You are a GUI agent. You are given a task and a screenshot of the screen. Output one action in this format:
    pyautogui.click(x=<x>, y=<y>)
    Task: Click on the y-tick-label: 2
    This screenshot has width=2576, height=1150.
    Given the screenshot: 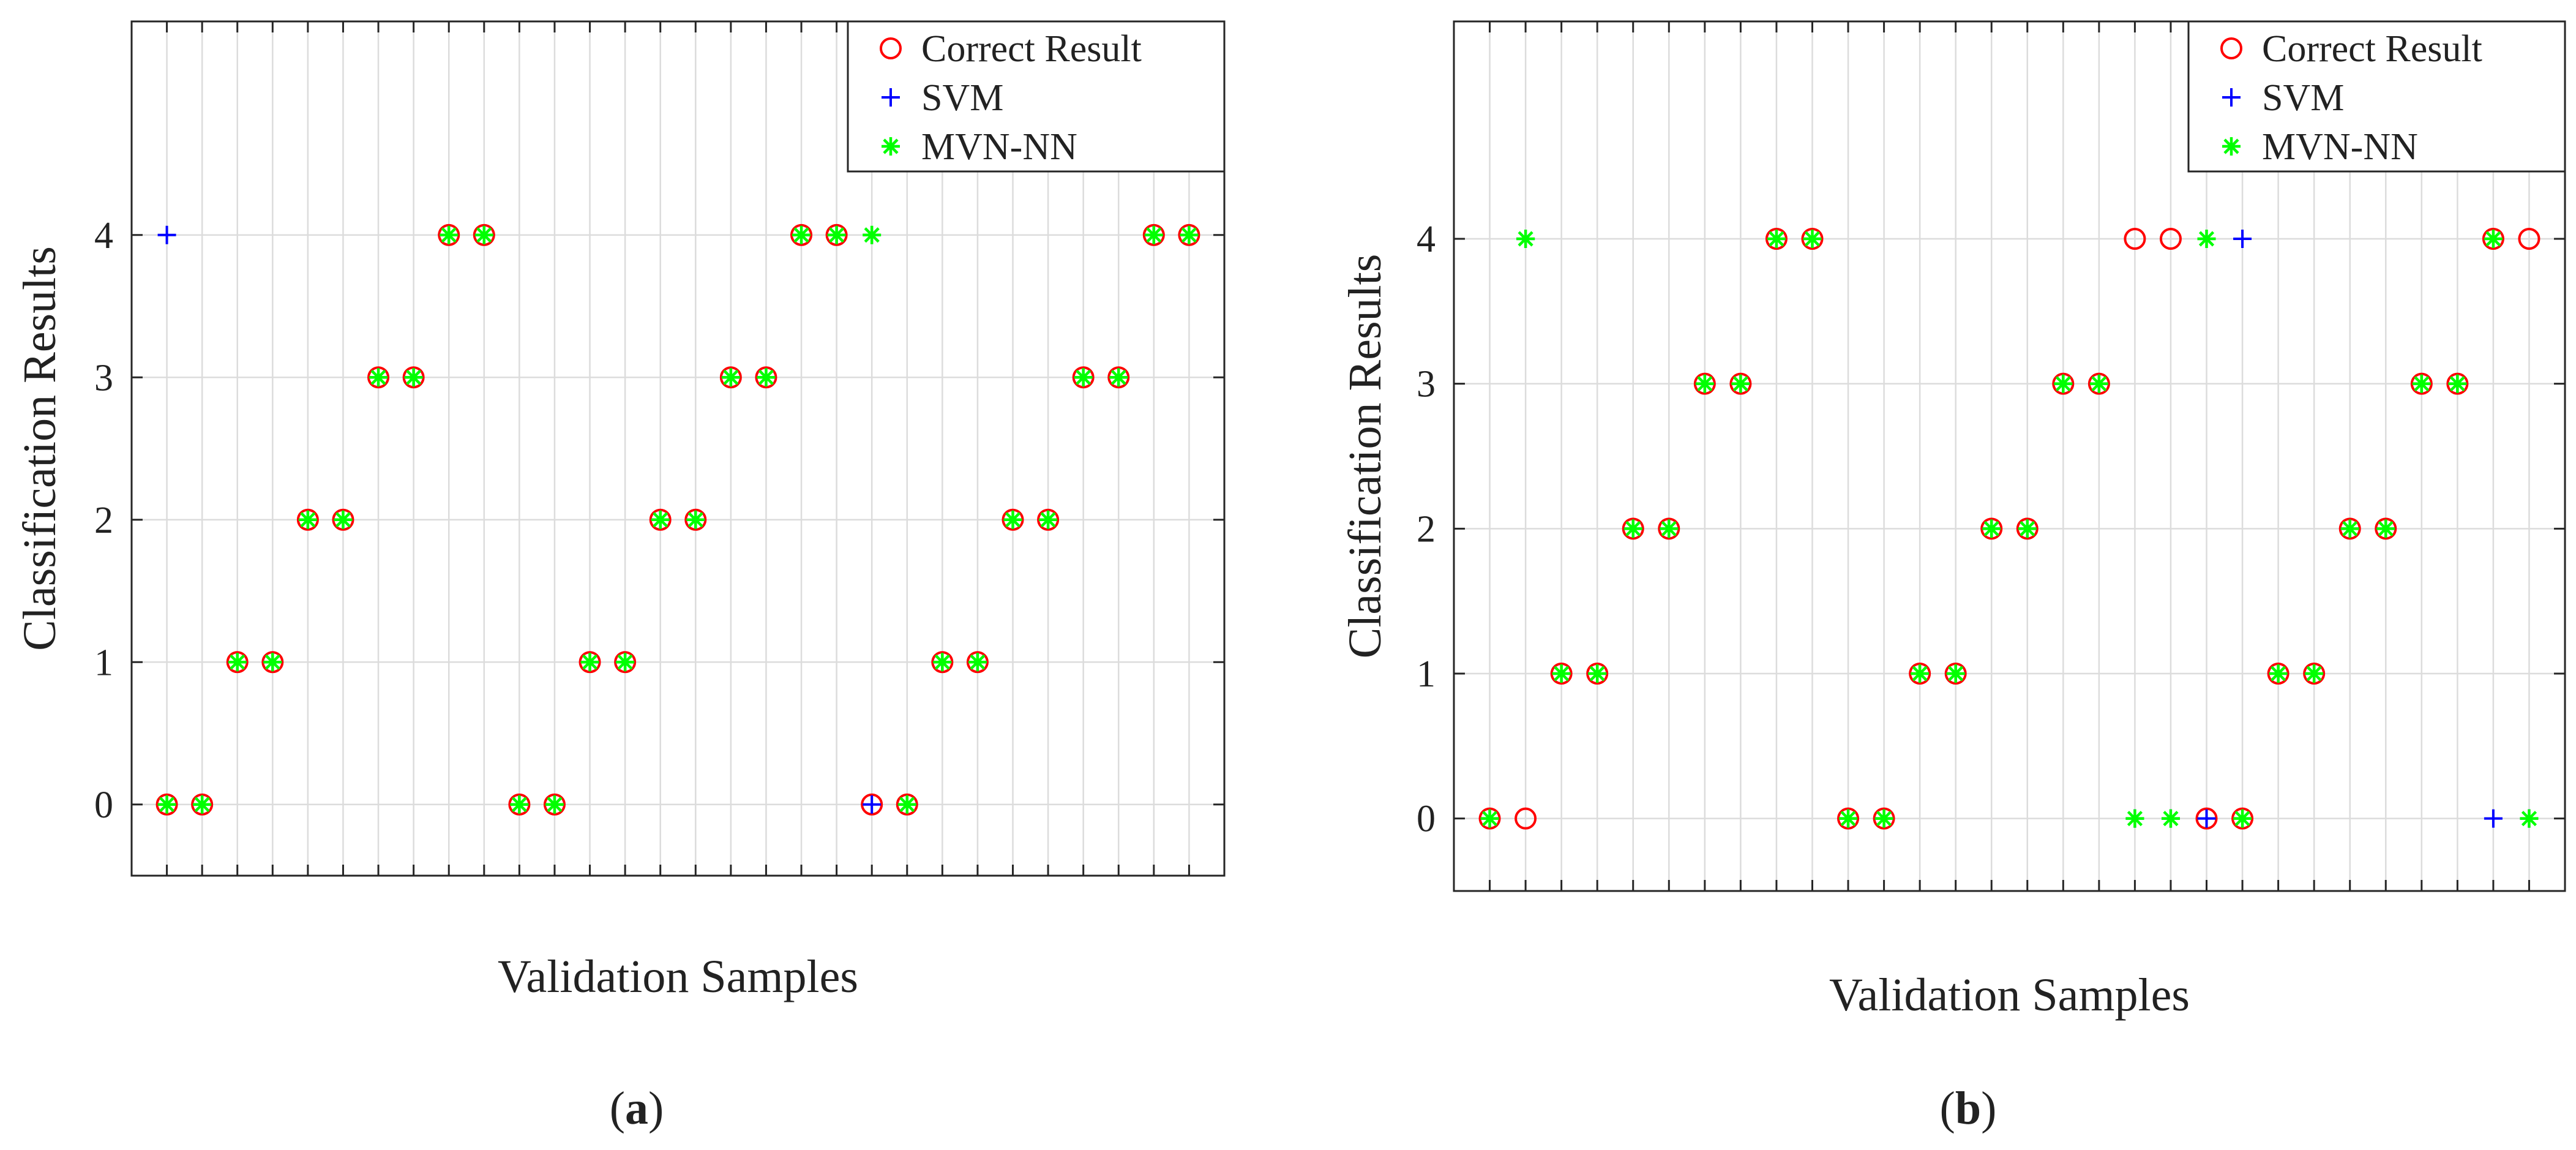 What is the action you would take?
    pyautogui.click(x=1426, y=529)
    